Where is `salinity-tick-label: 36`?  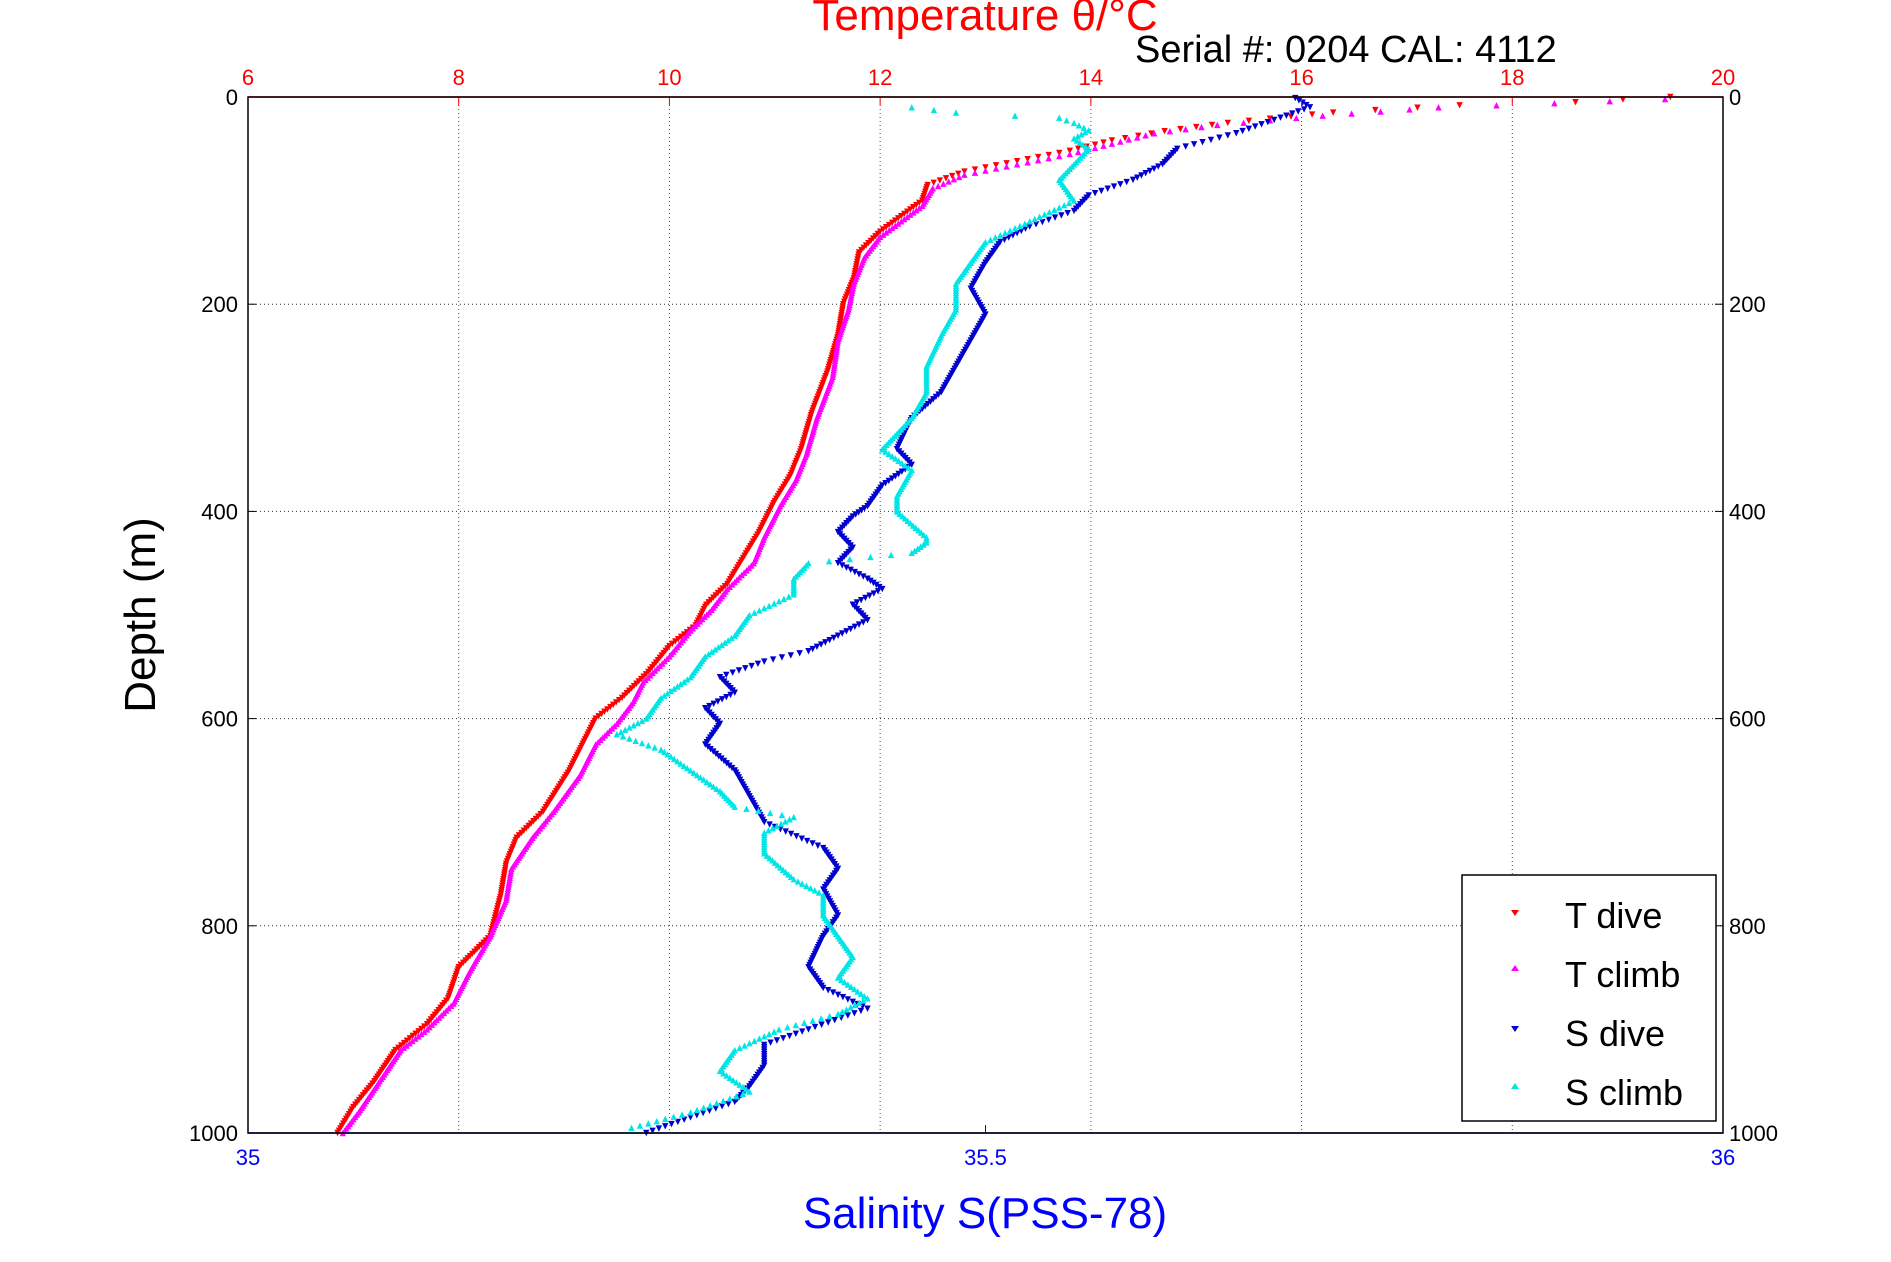 salinity-tick-label: 36 is located at coordinates (1723, 1157).